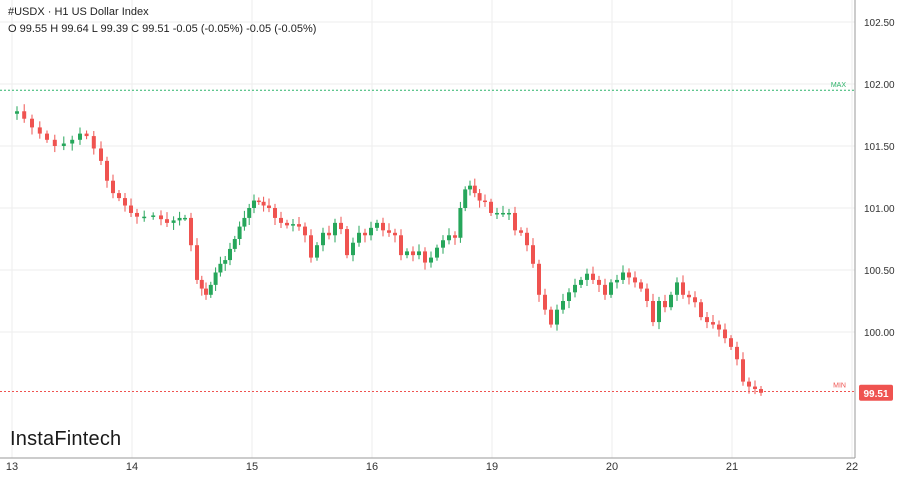 Image resolution: width=900 pixels, height=481 pixels. I want to click on chart-title: #USDX · H1 US Dollar Index, so click(78, 12).